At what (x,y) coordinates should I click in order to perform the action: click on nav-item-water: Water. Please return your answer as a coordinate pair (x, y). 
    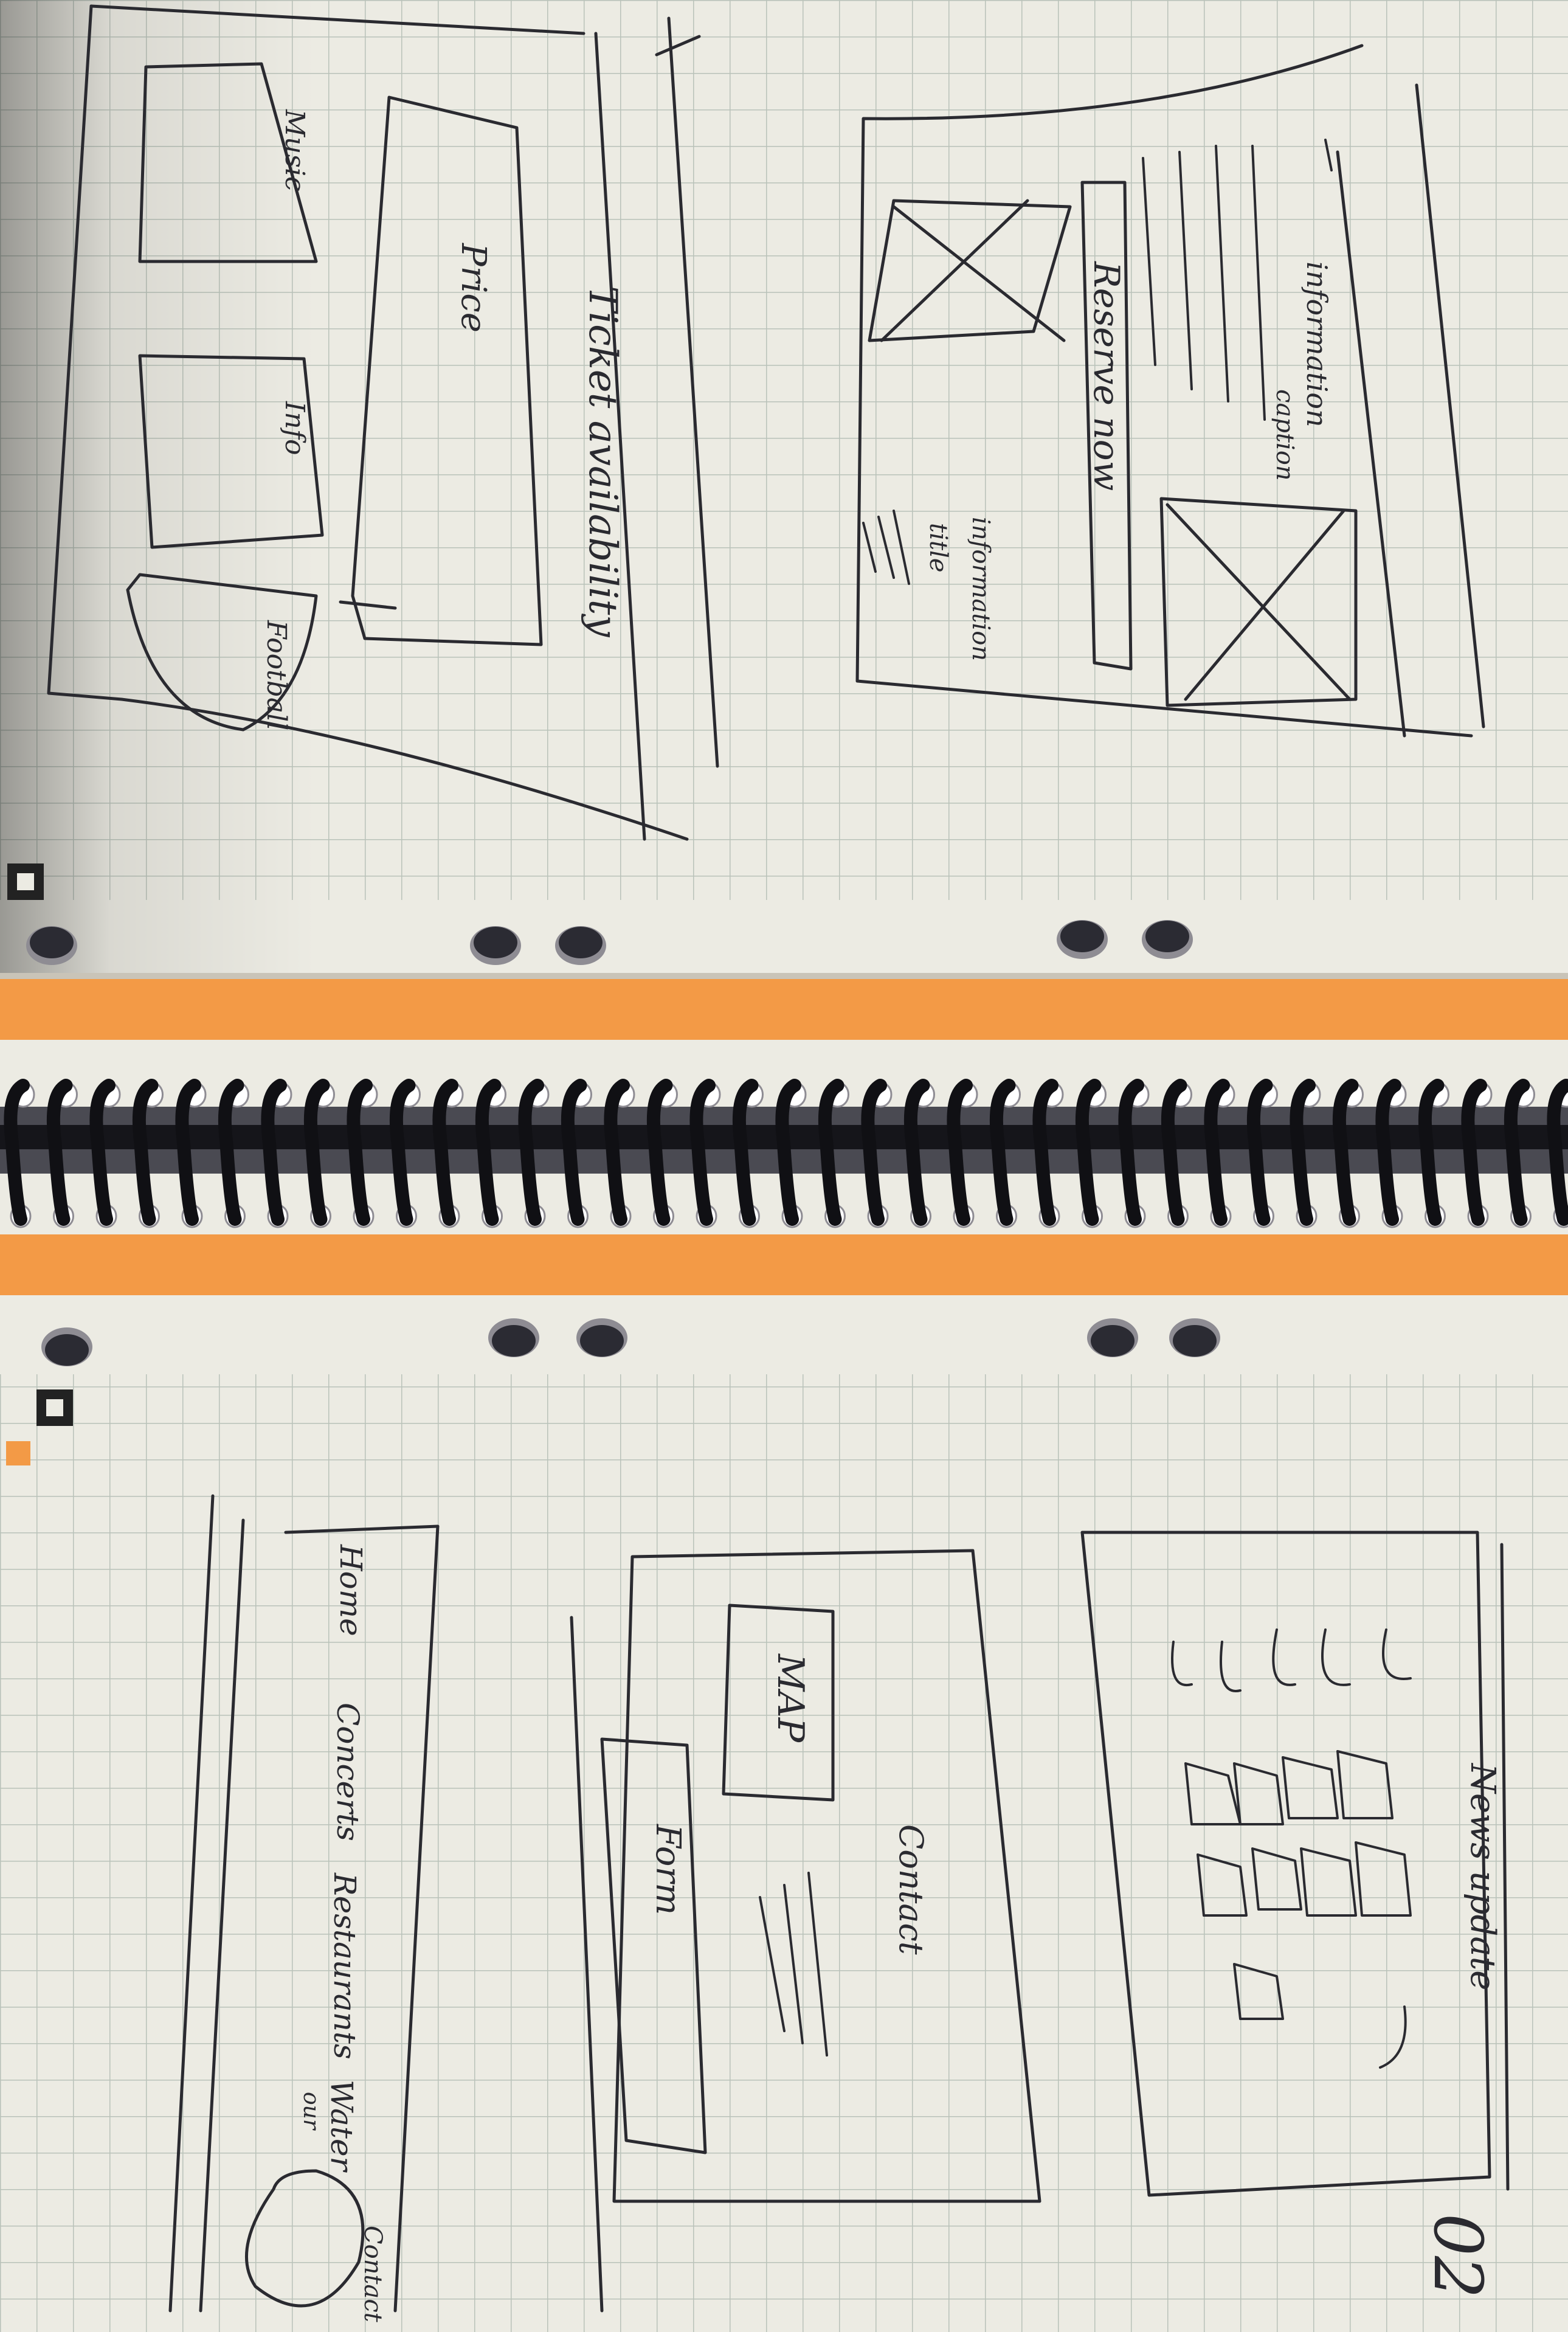
    Looking at the image, I should click on (341, 2126).